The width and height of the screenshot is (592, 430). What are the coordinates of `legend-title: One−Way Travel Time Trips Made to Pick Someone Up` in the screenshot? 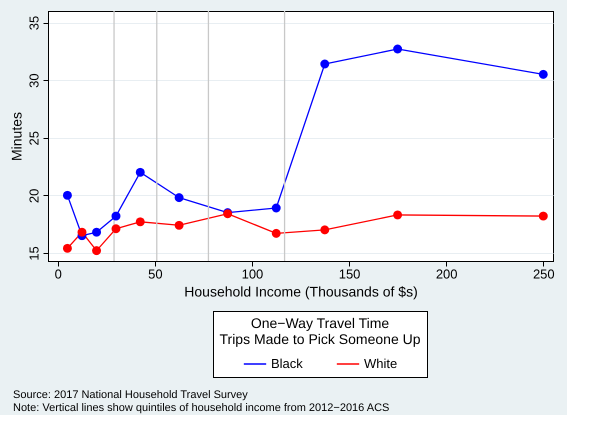 It's located at (320, 331).